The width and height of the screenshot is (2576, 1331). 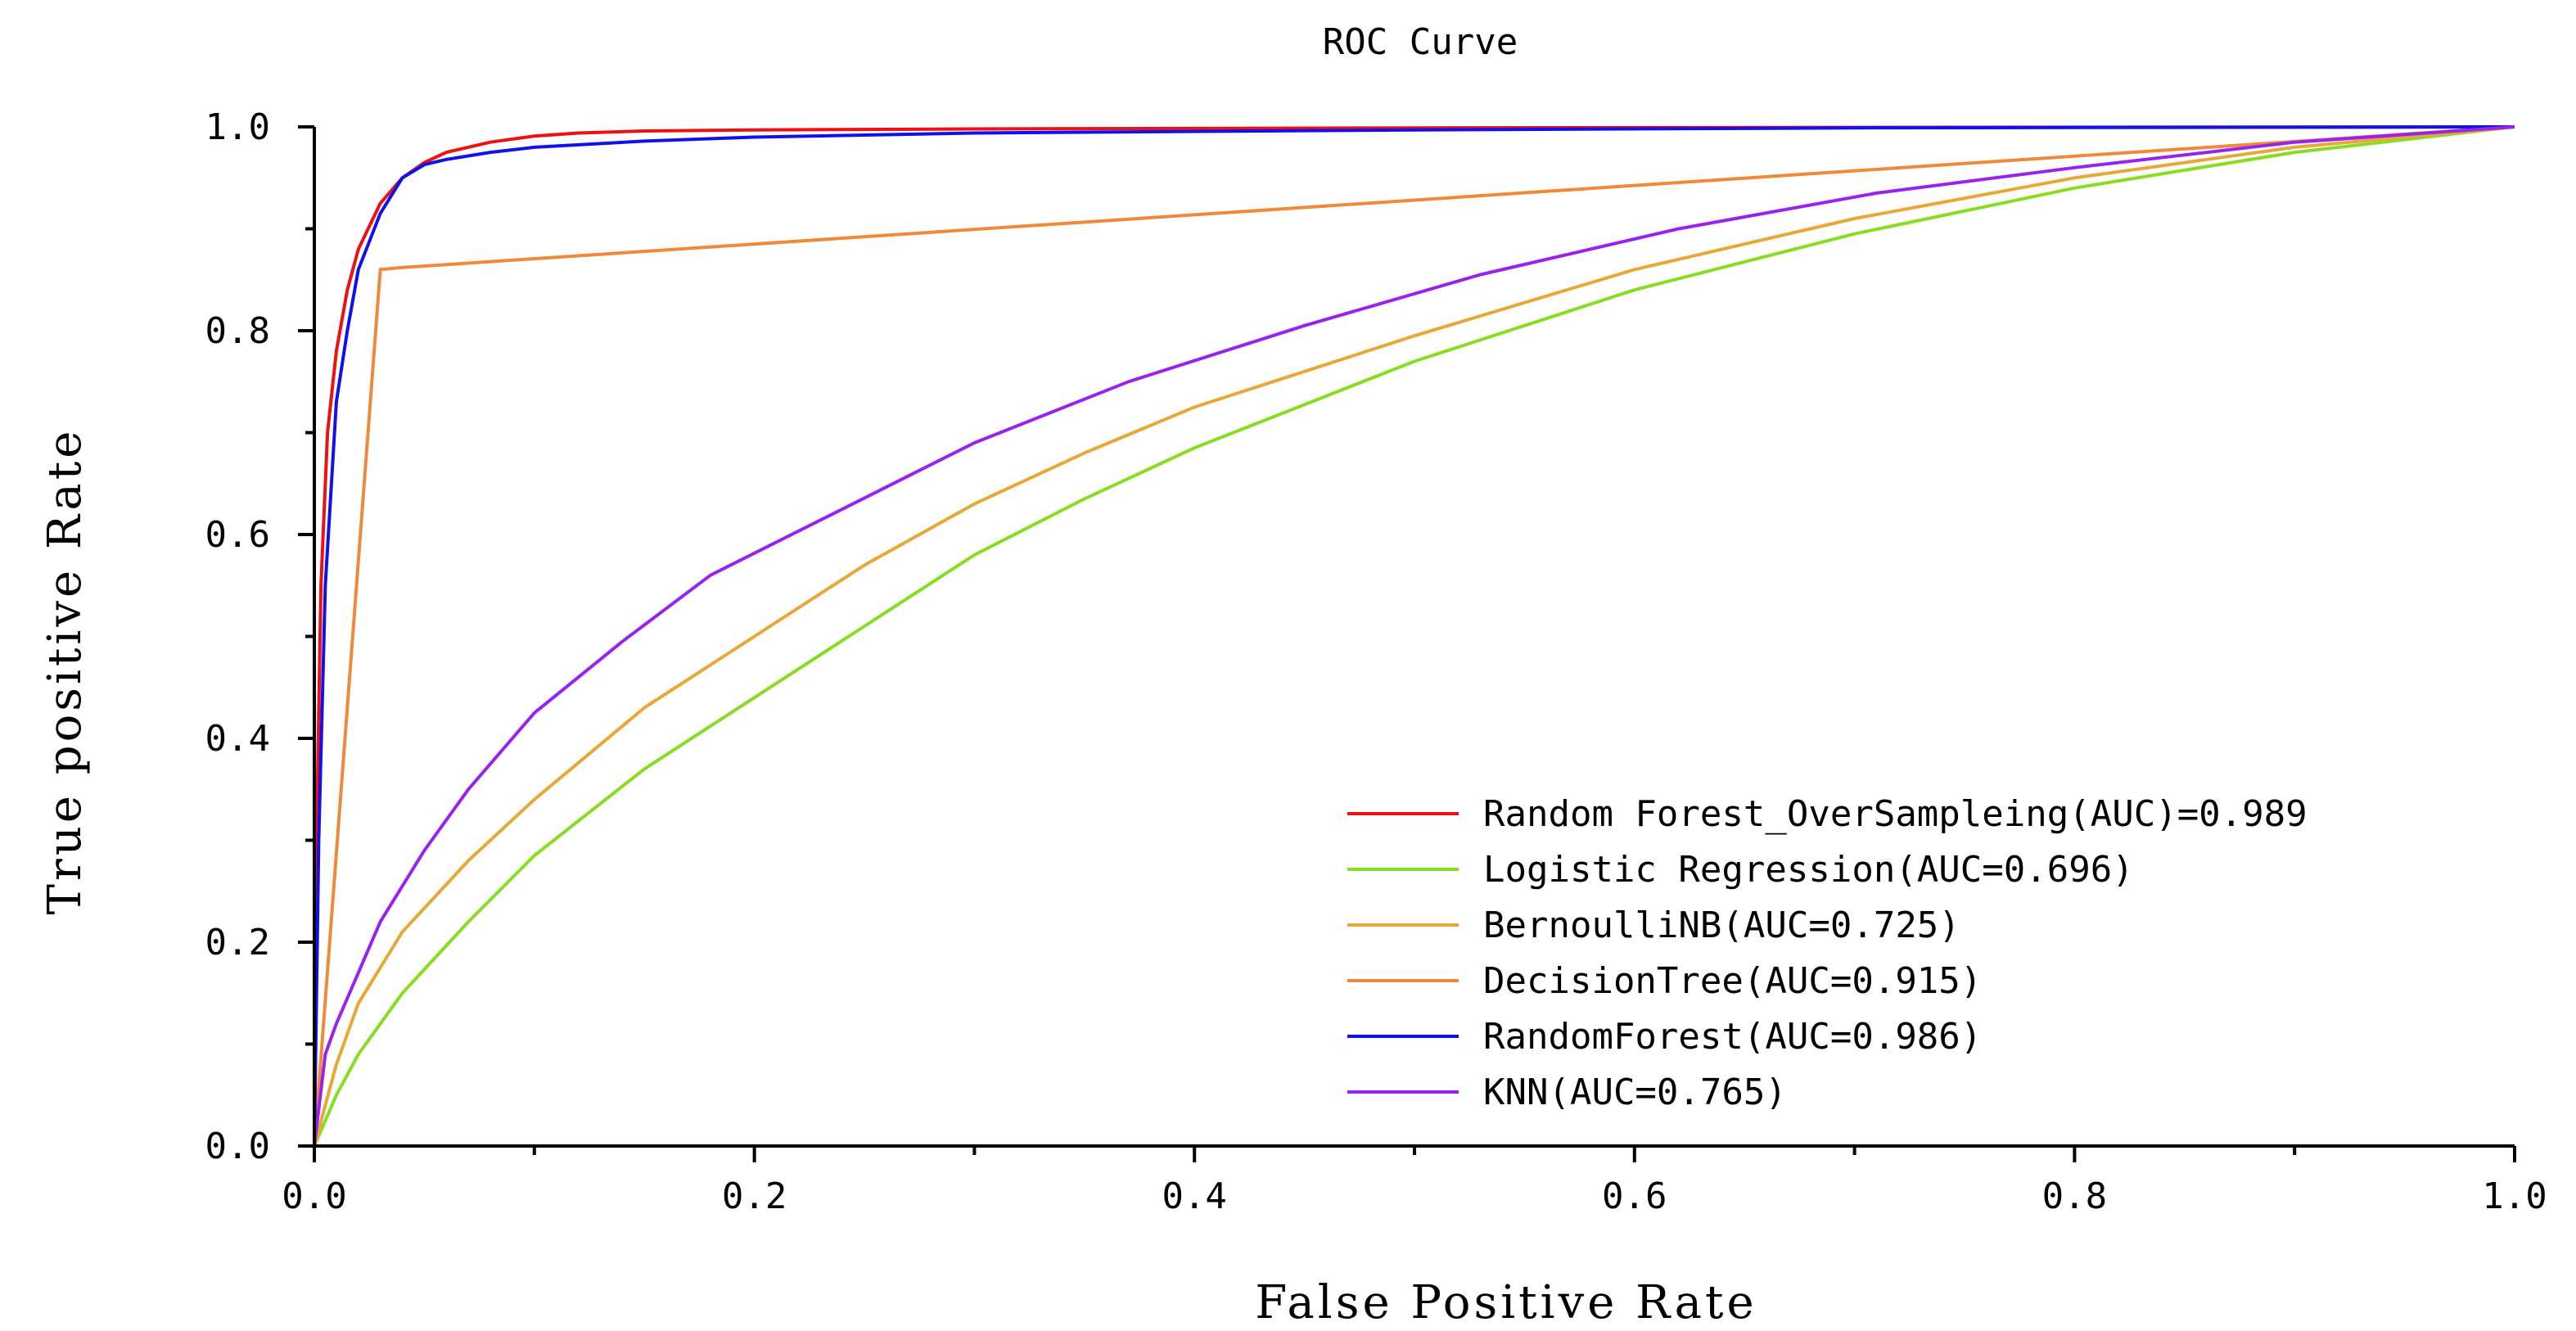 I want to click on legend-label-0: Random Forest_OverSampleing(AUC)=0.989, so click(x=1895, y=814).